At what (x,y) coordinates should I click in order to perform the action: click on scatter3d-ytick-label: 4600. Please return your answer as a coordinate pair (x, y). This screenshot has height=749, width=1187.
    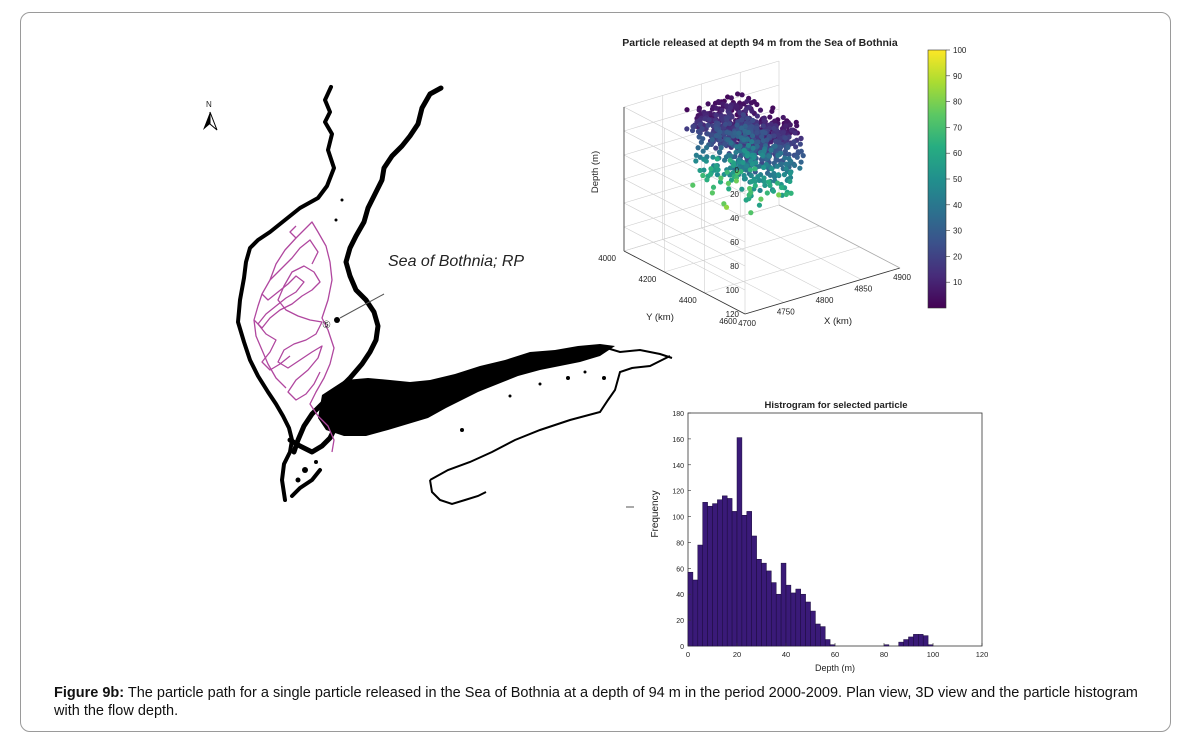
    Looking at the image, I should click on (728, 321).